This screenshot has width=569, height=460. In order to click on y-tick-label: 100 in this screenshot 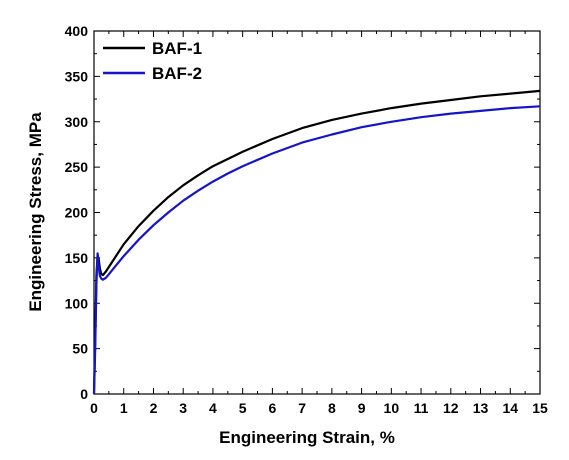, I will do `click(77, 303)`.